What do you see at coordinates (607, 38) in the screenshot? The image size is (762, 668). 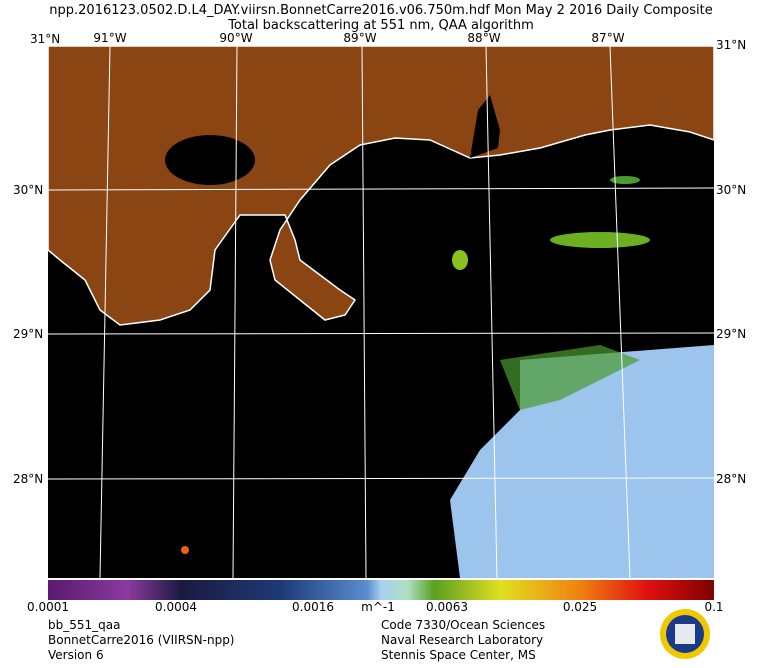 I see `lon-label: 87°W` at bounding box center [607, 38].